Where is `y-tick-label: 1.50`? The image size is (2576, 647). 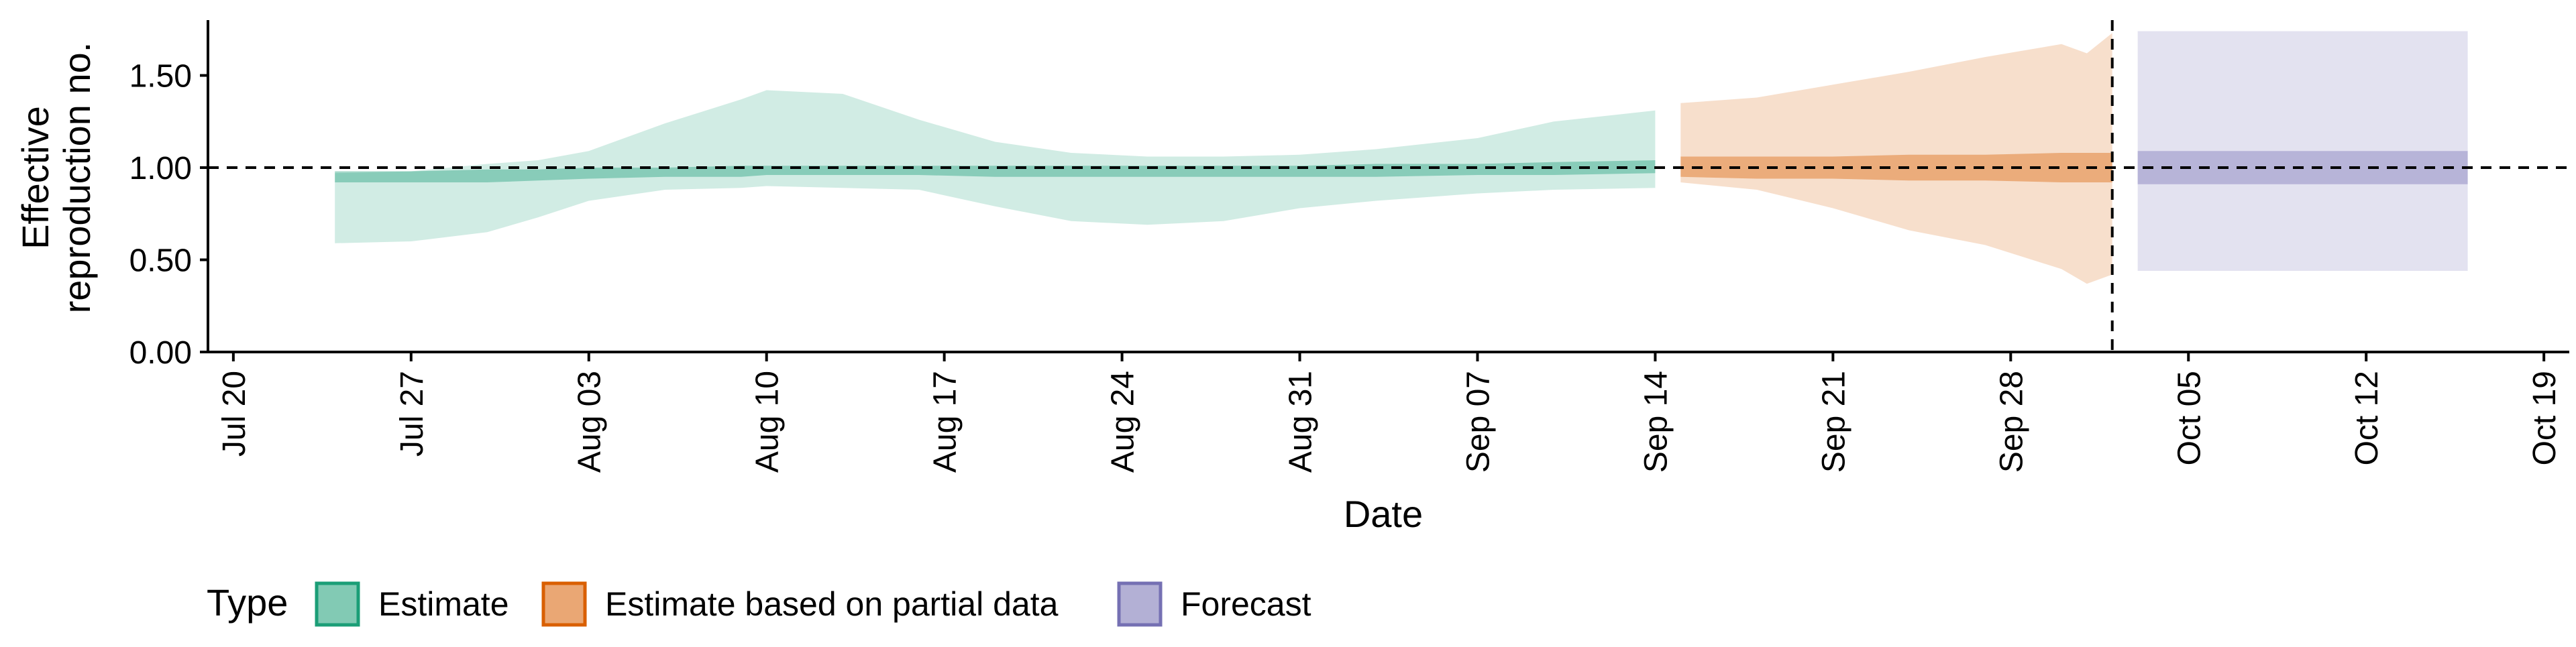 y-tick-label: 1.50 is located at coordinates (160, 77).